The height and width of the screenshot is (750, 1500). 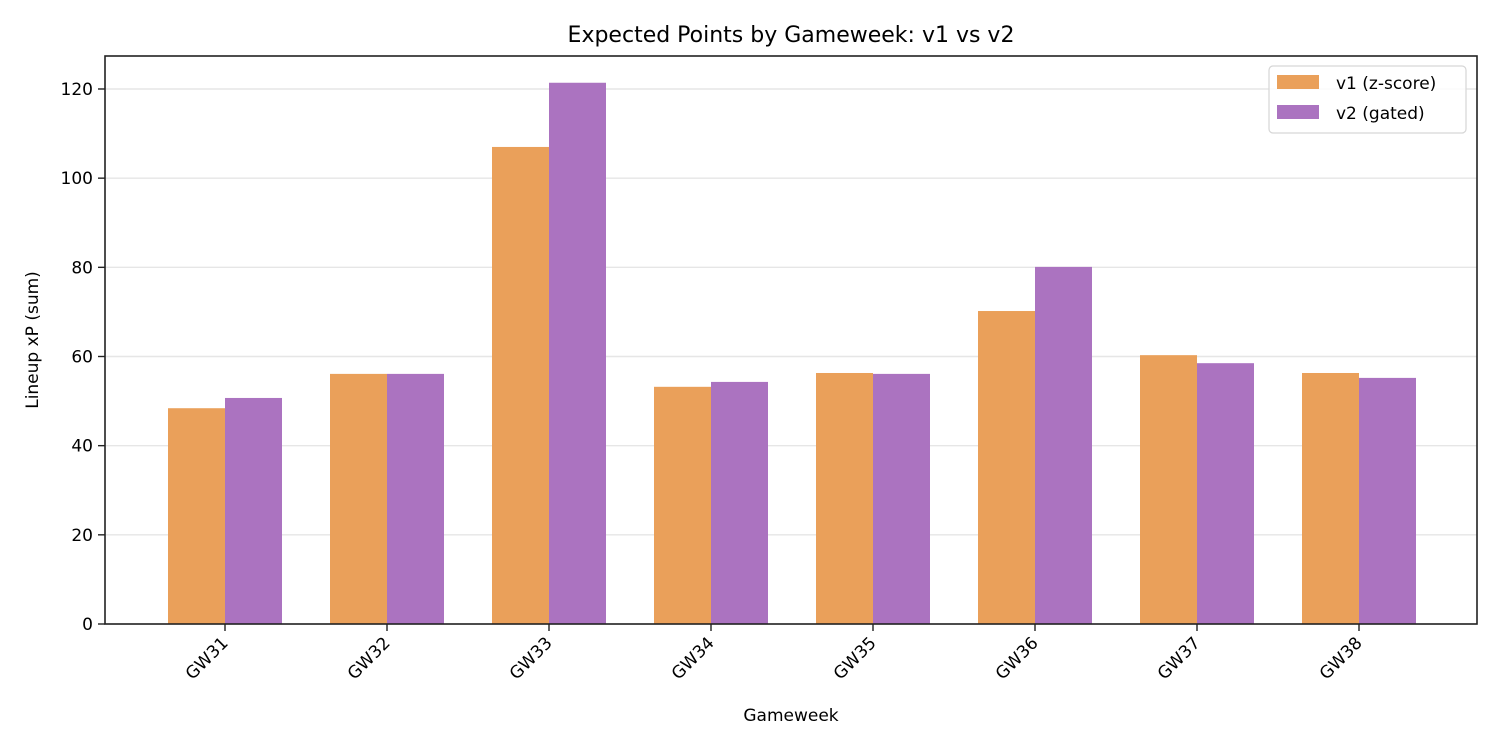 I want to click on y-tick-label: 120, so click(x=77, y=90).